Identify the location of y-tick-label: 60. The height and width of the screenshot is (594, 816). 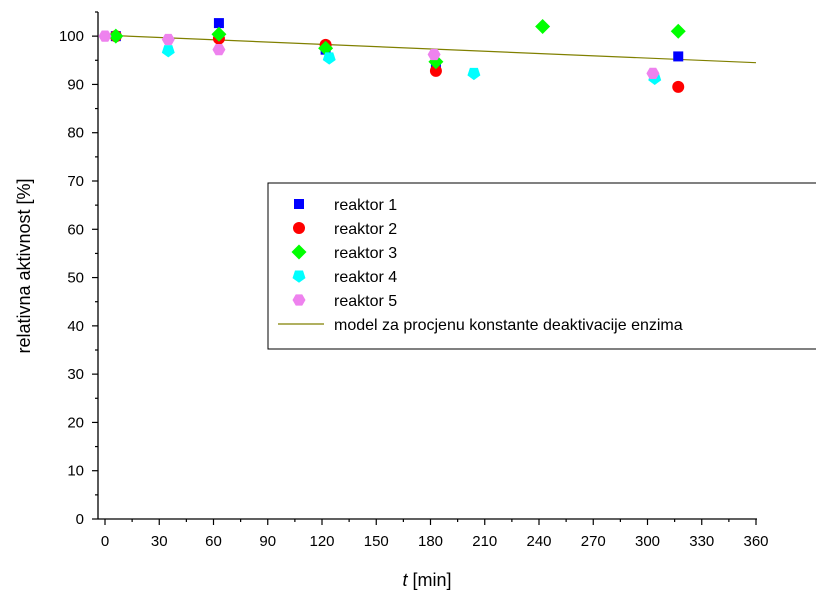
(75, 229).